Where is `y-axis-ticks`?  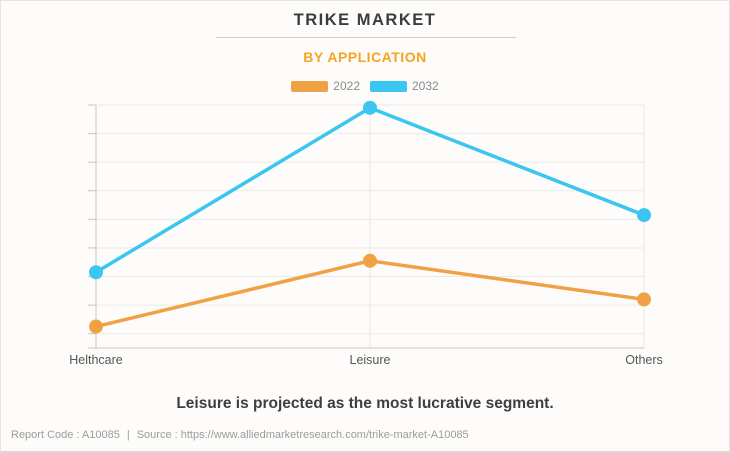
y-axis-ticks is located at coordinates (92, 226).